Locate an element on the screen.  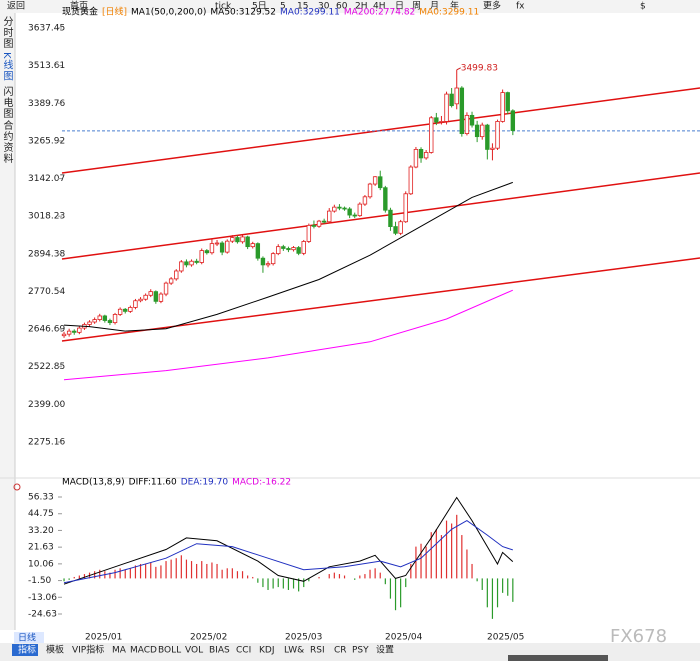
home-button: 首页 is located at coordinates (79, 6).